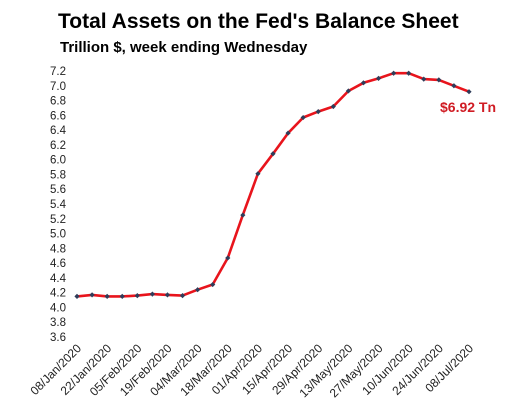 Image resolution: width=515 pixels, height=401 pixels. Describe the element at coordinates (184, 47) in the screenshot. I see `chart-subtitle: Trillion $, week ending Wednesday` at that location.